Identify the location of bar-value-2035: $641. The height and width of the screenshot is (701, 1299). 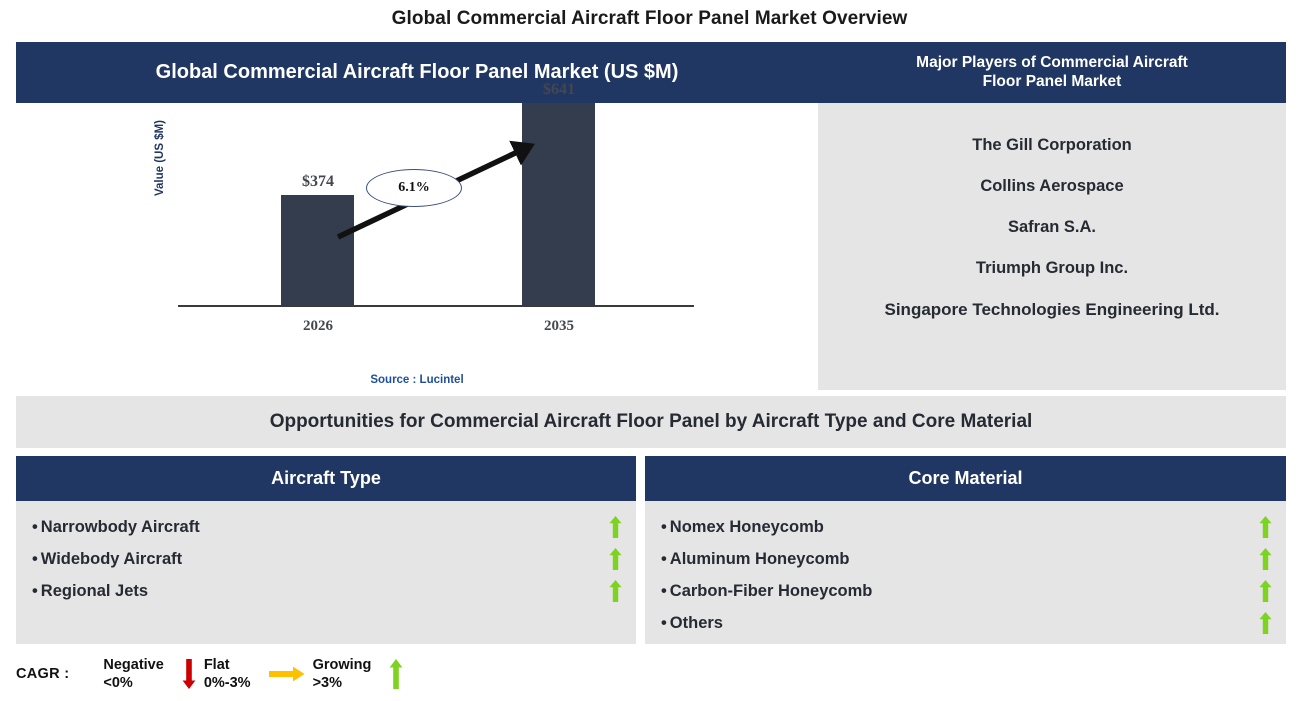
(559, 89).